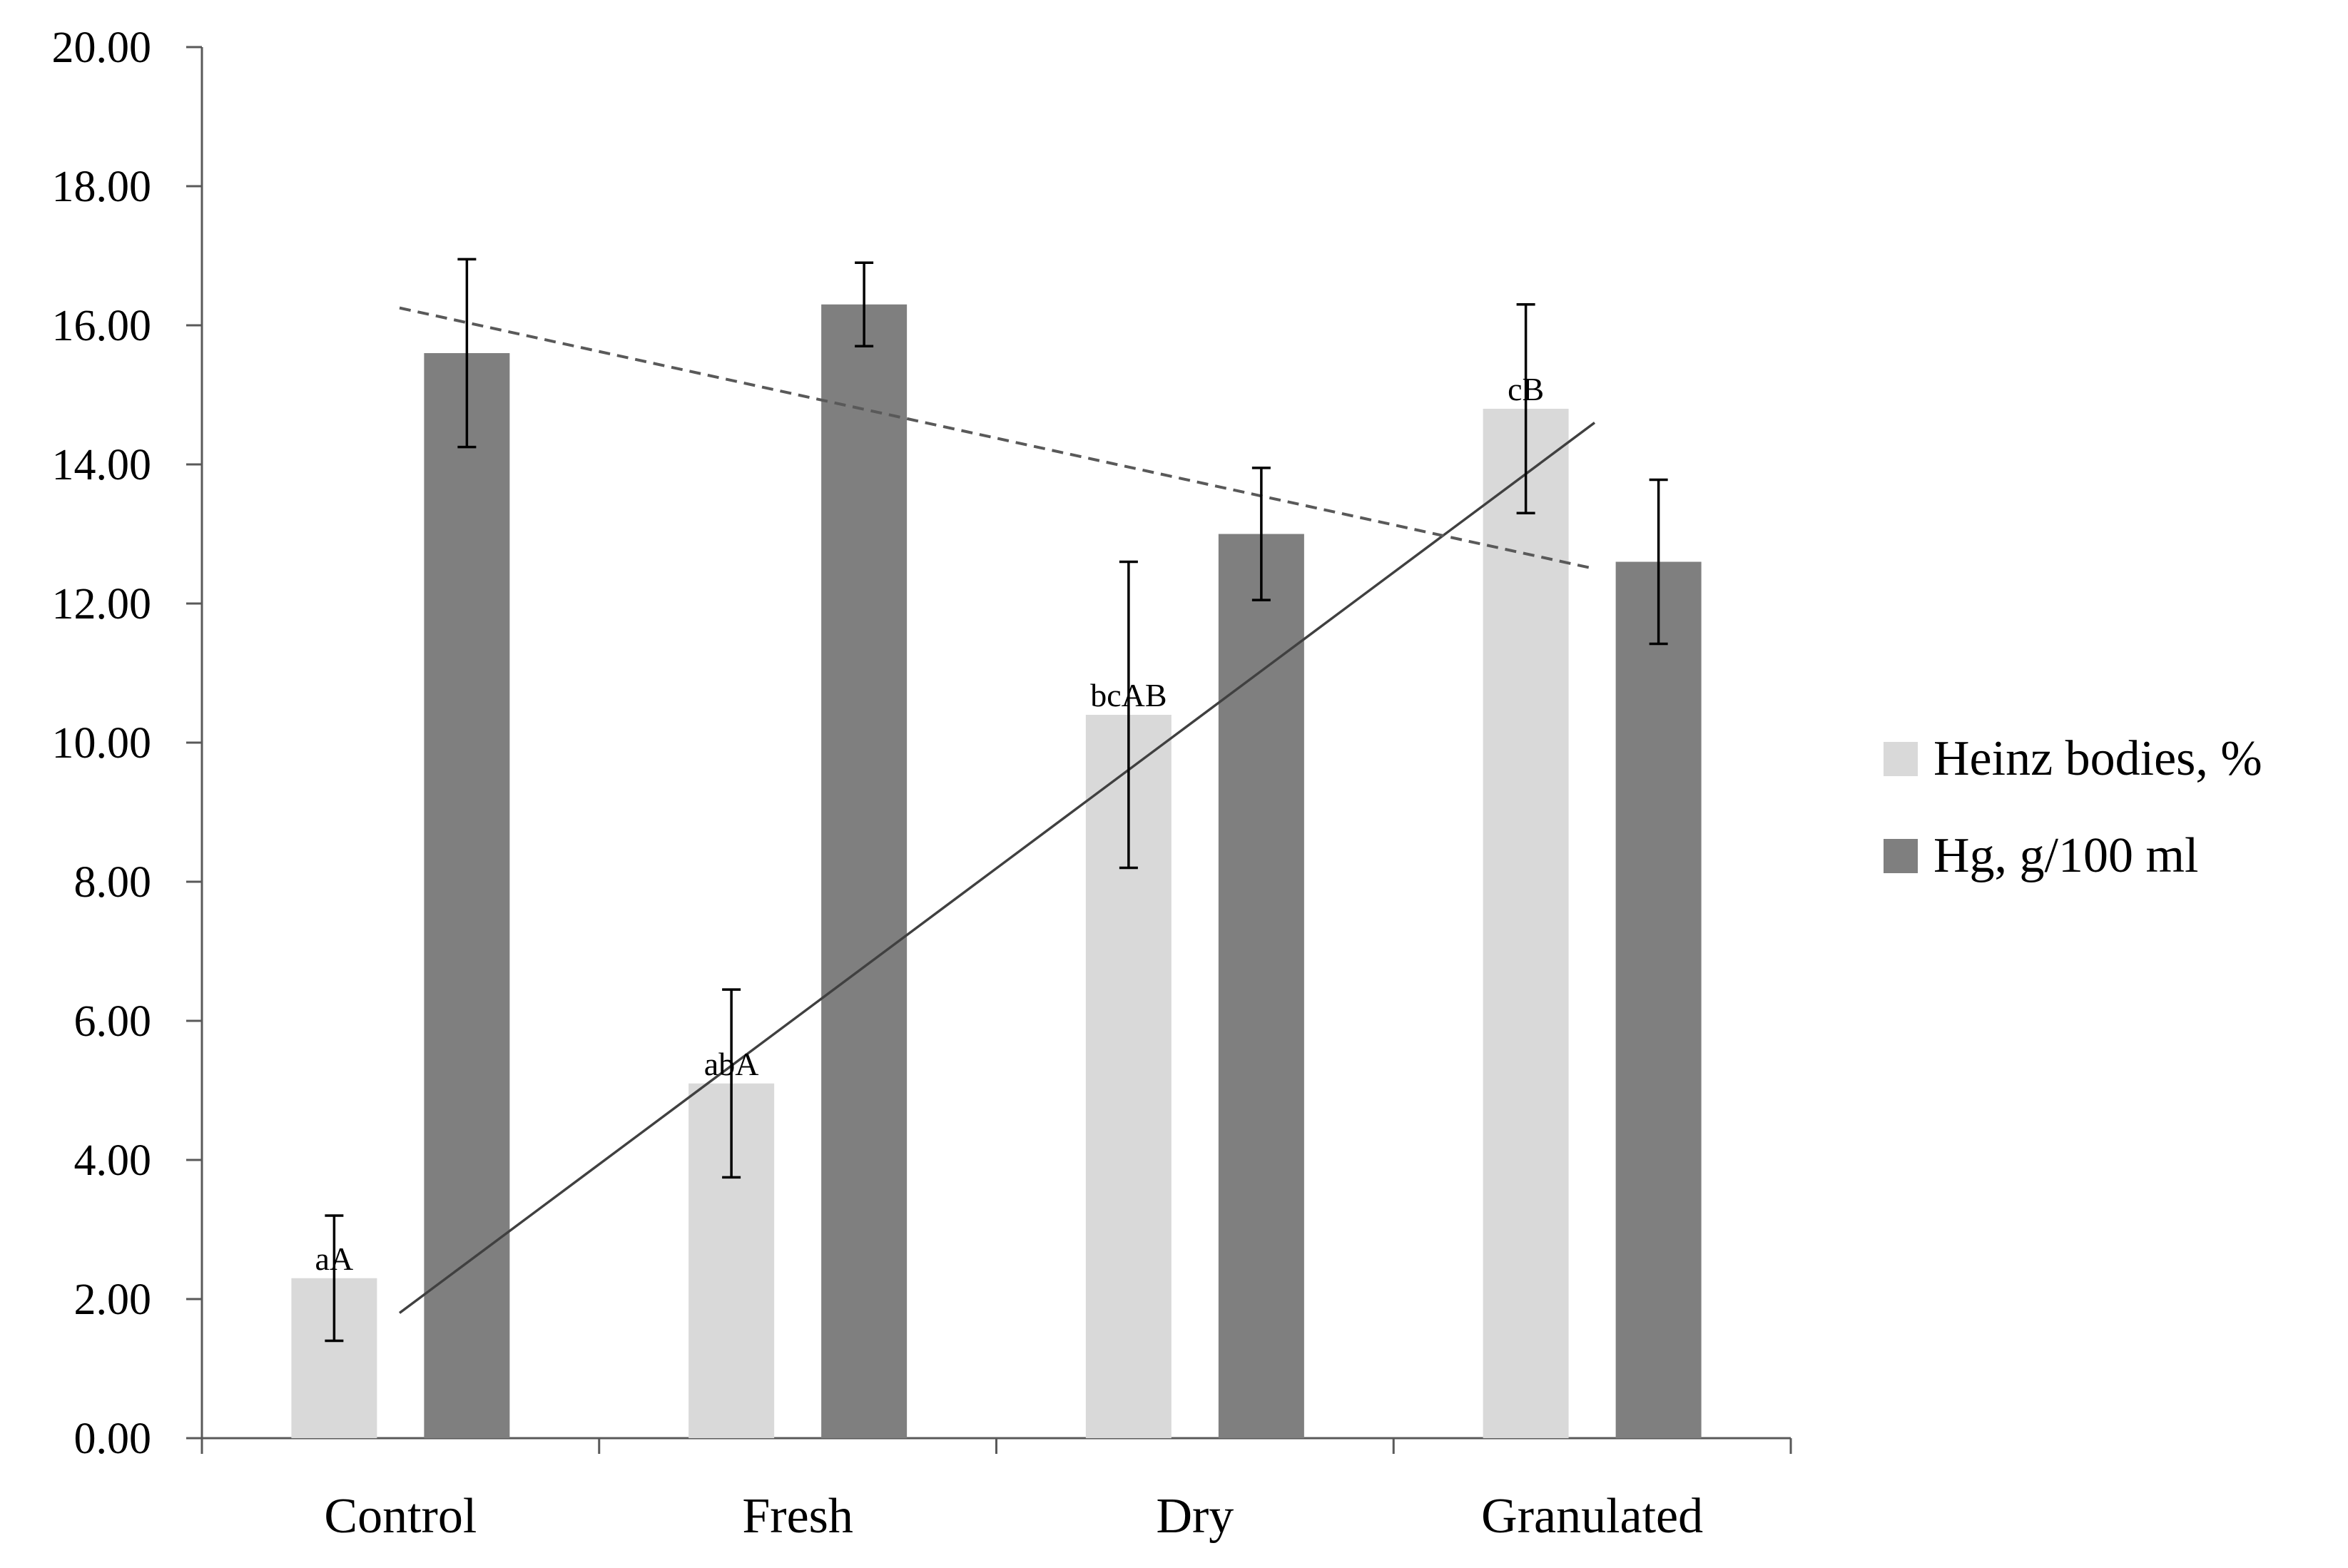 The width and height of the screenshot is (2348, 1568). I want to click on y-tick-label: 12.00, so click(102, 604).